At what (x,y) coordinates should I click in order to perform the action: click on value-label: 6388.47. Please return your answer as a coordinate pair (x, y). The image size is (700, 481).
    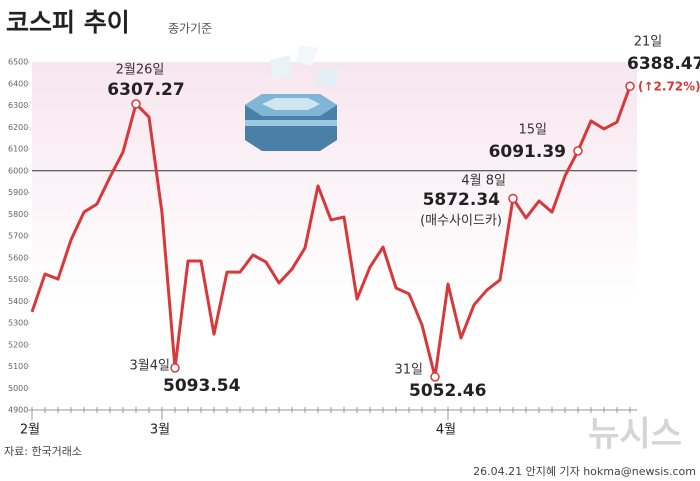
    Looking at the image, I should click on (663, 64).